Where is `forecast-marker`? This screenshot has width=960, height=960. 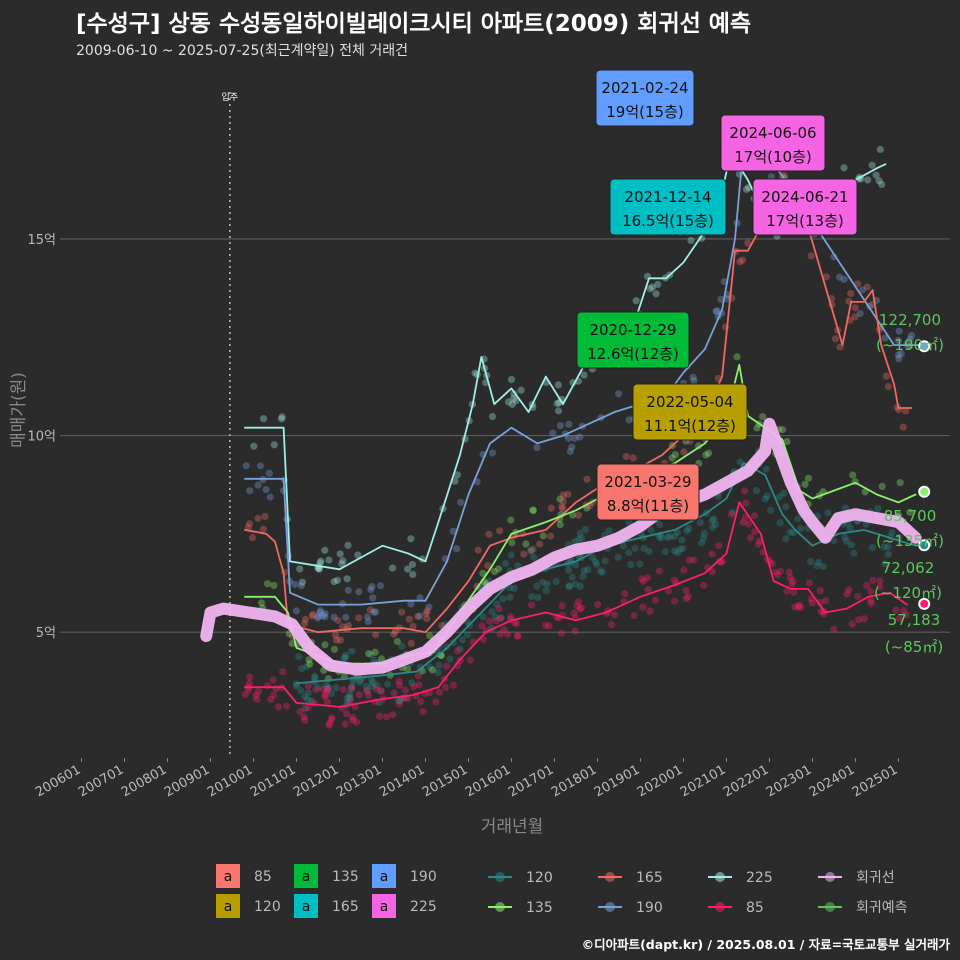 forecast-marker is located at coordinates (924, 491).